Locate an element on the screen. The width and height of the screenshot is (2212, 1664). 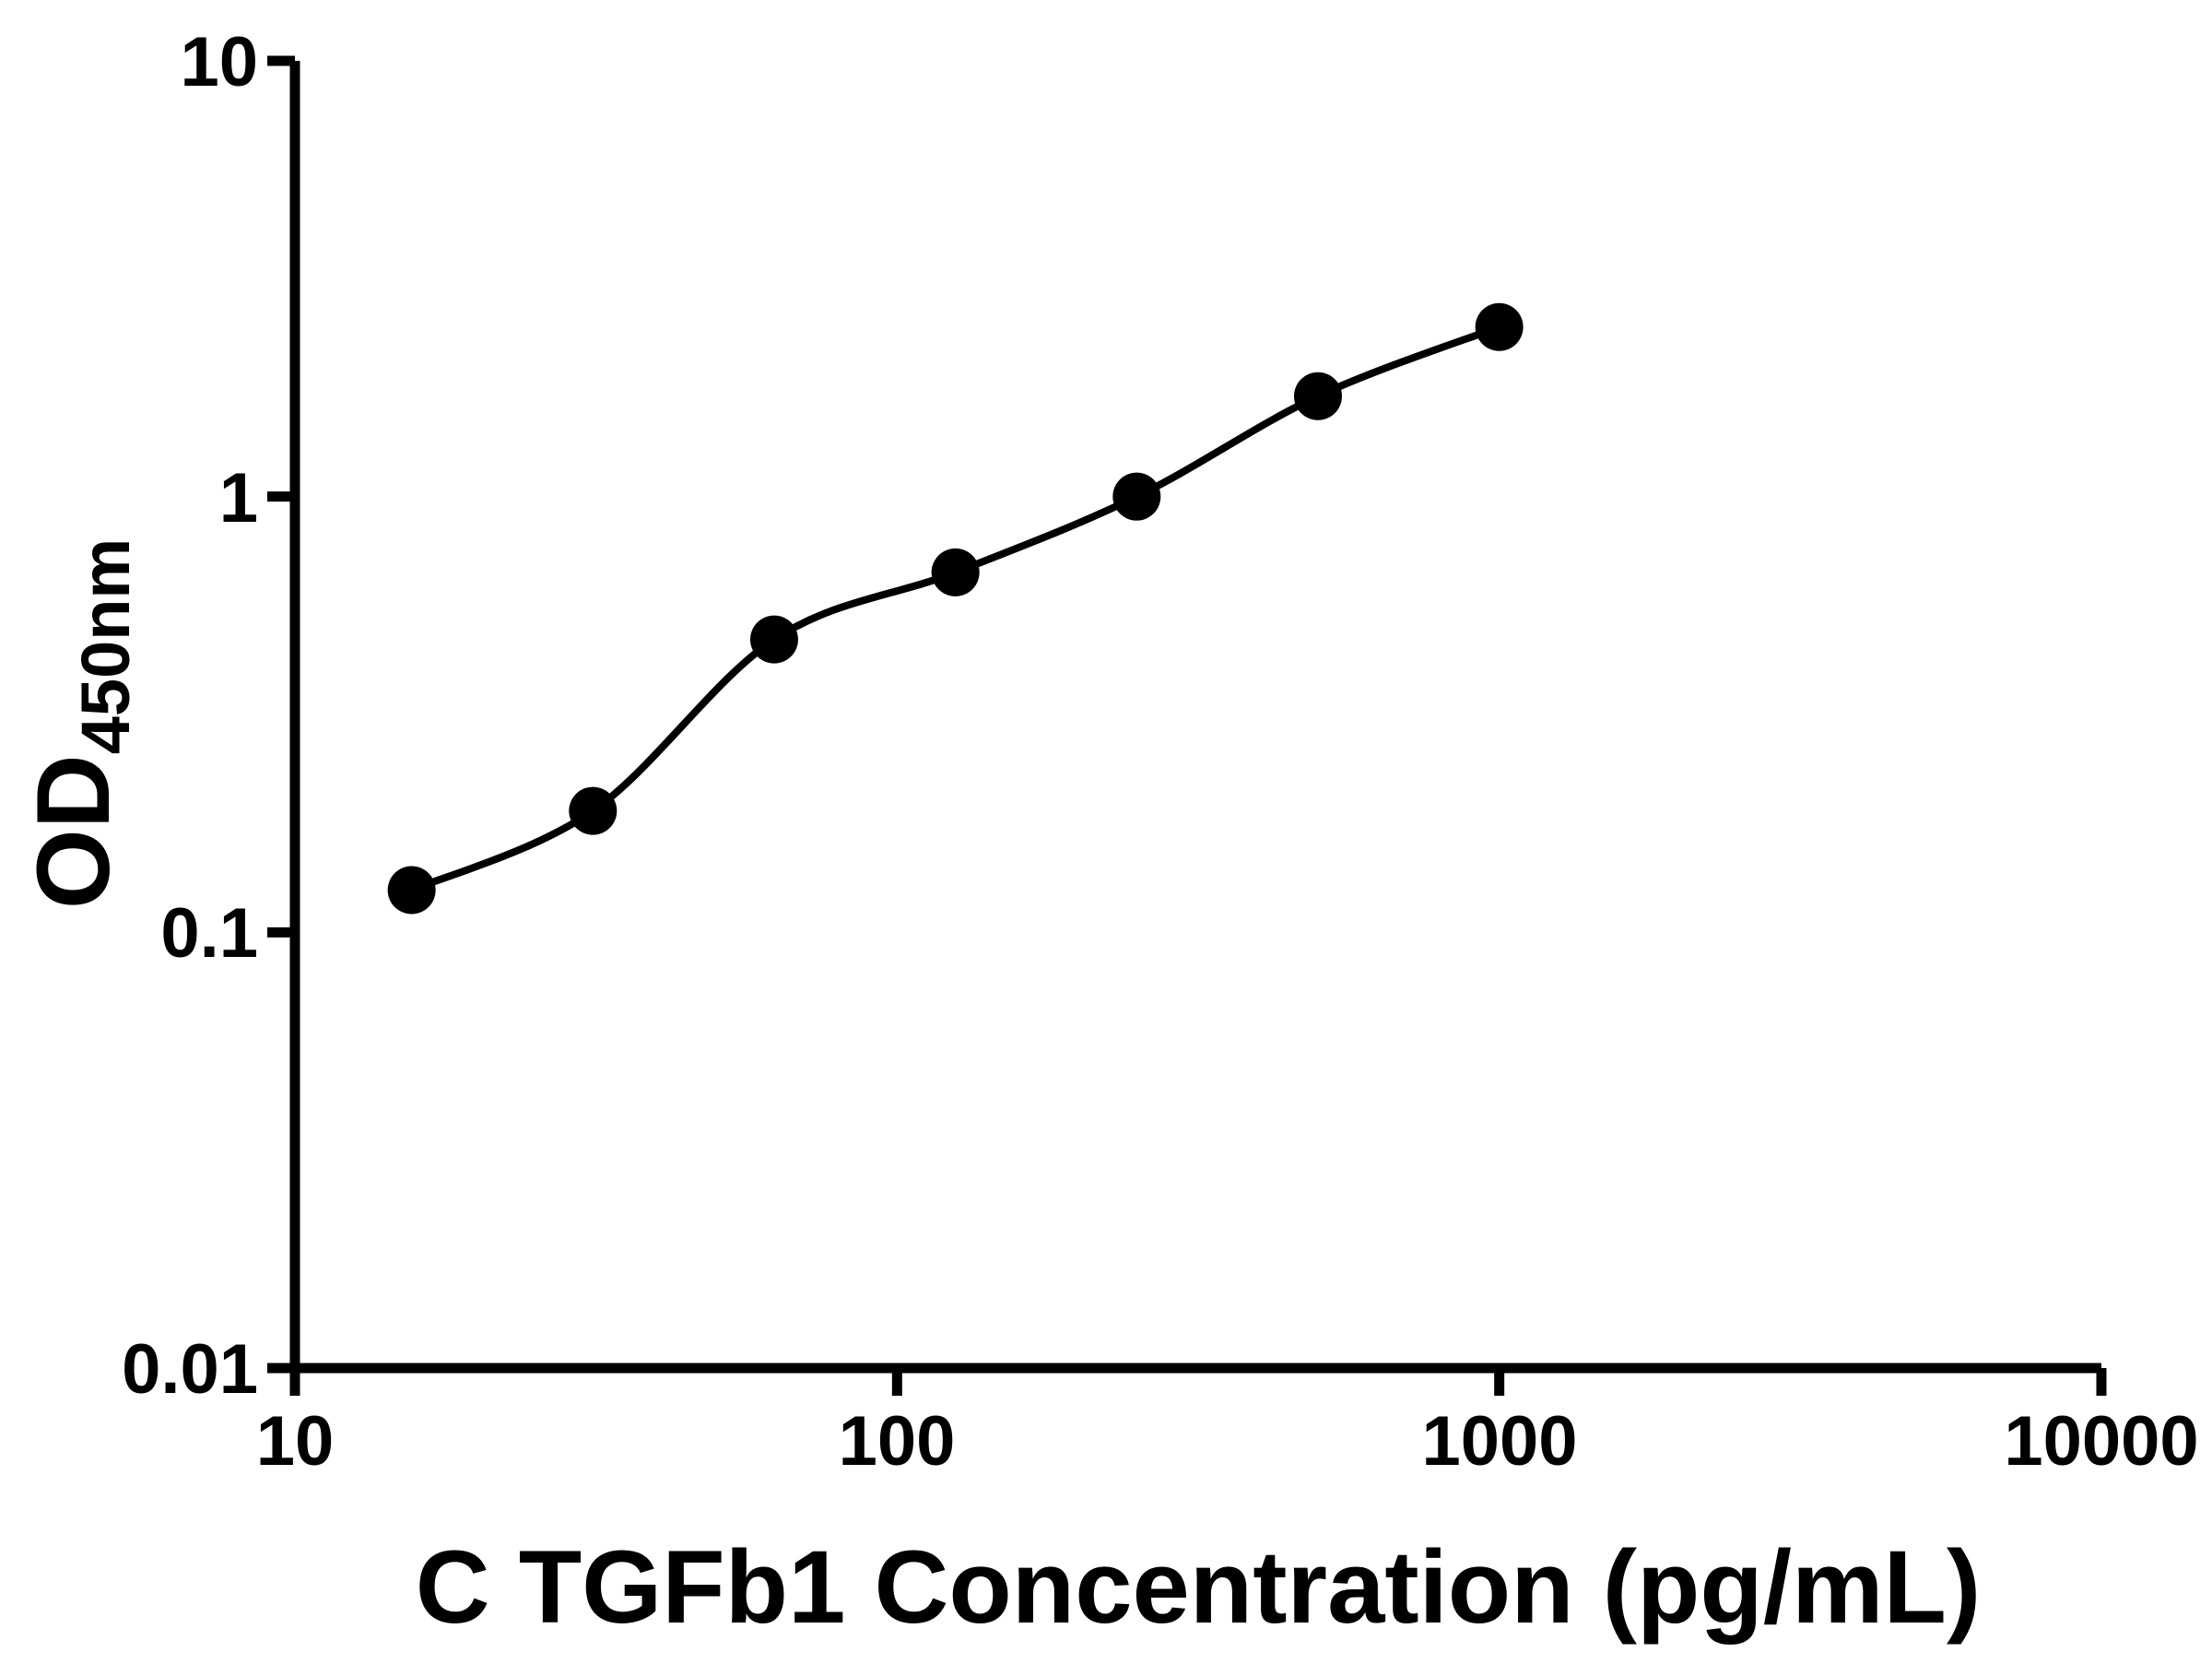
x-tick-labels: 10 100 1000 10000 is located at coordinates (1227, 1441).